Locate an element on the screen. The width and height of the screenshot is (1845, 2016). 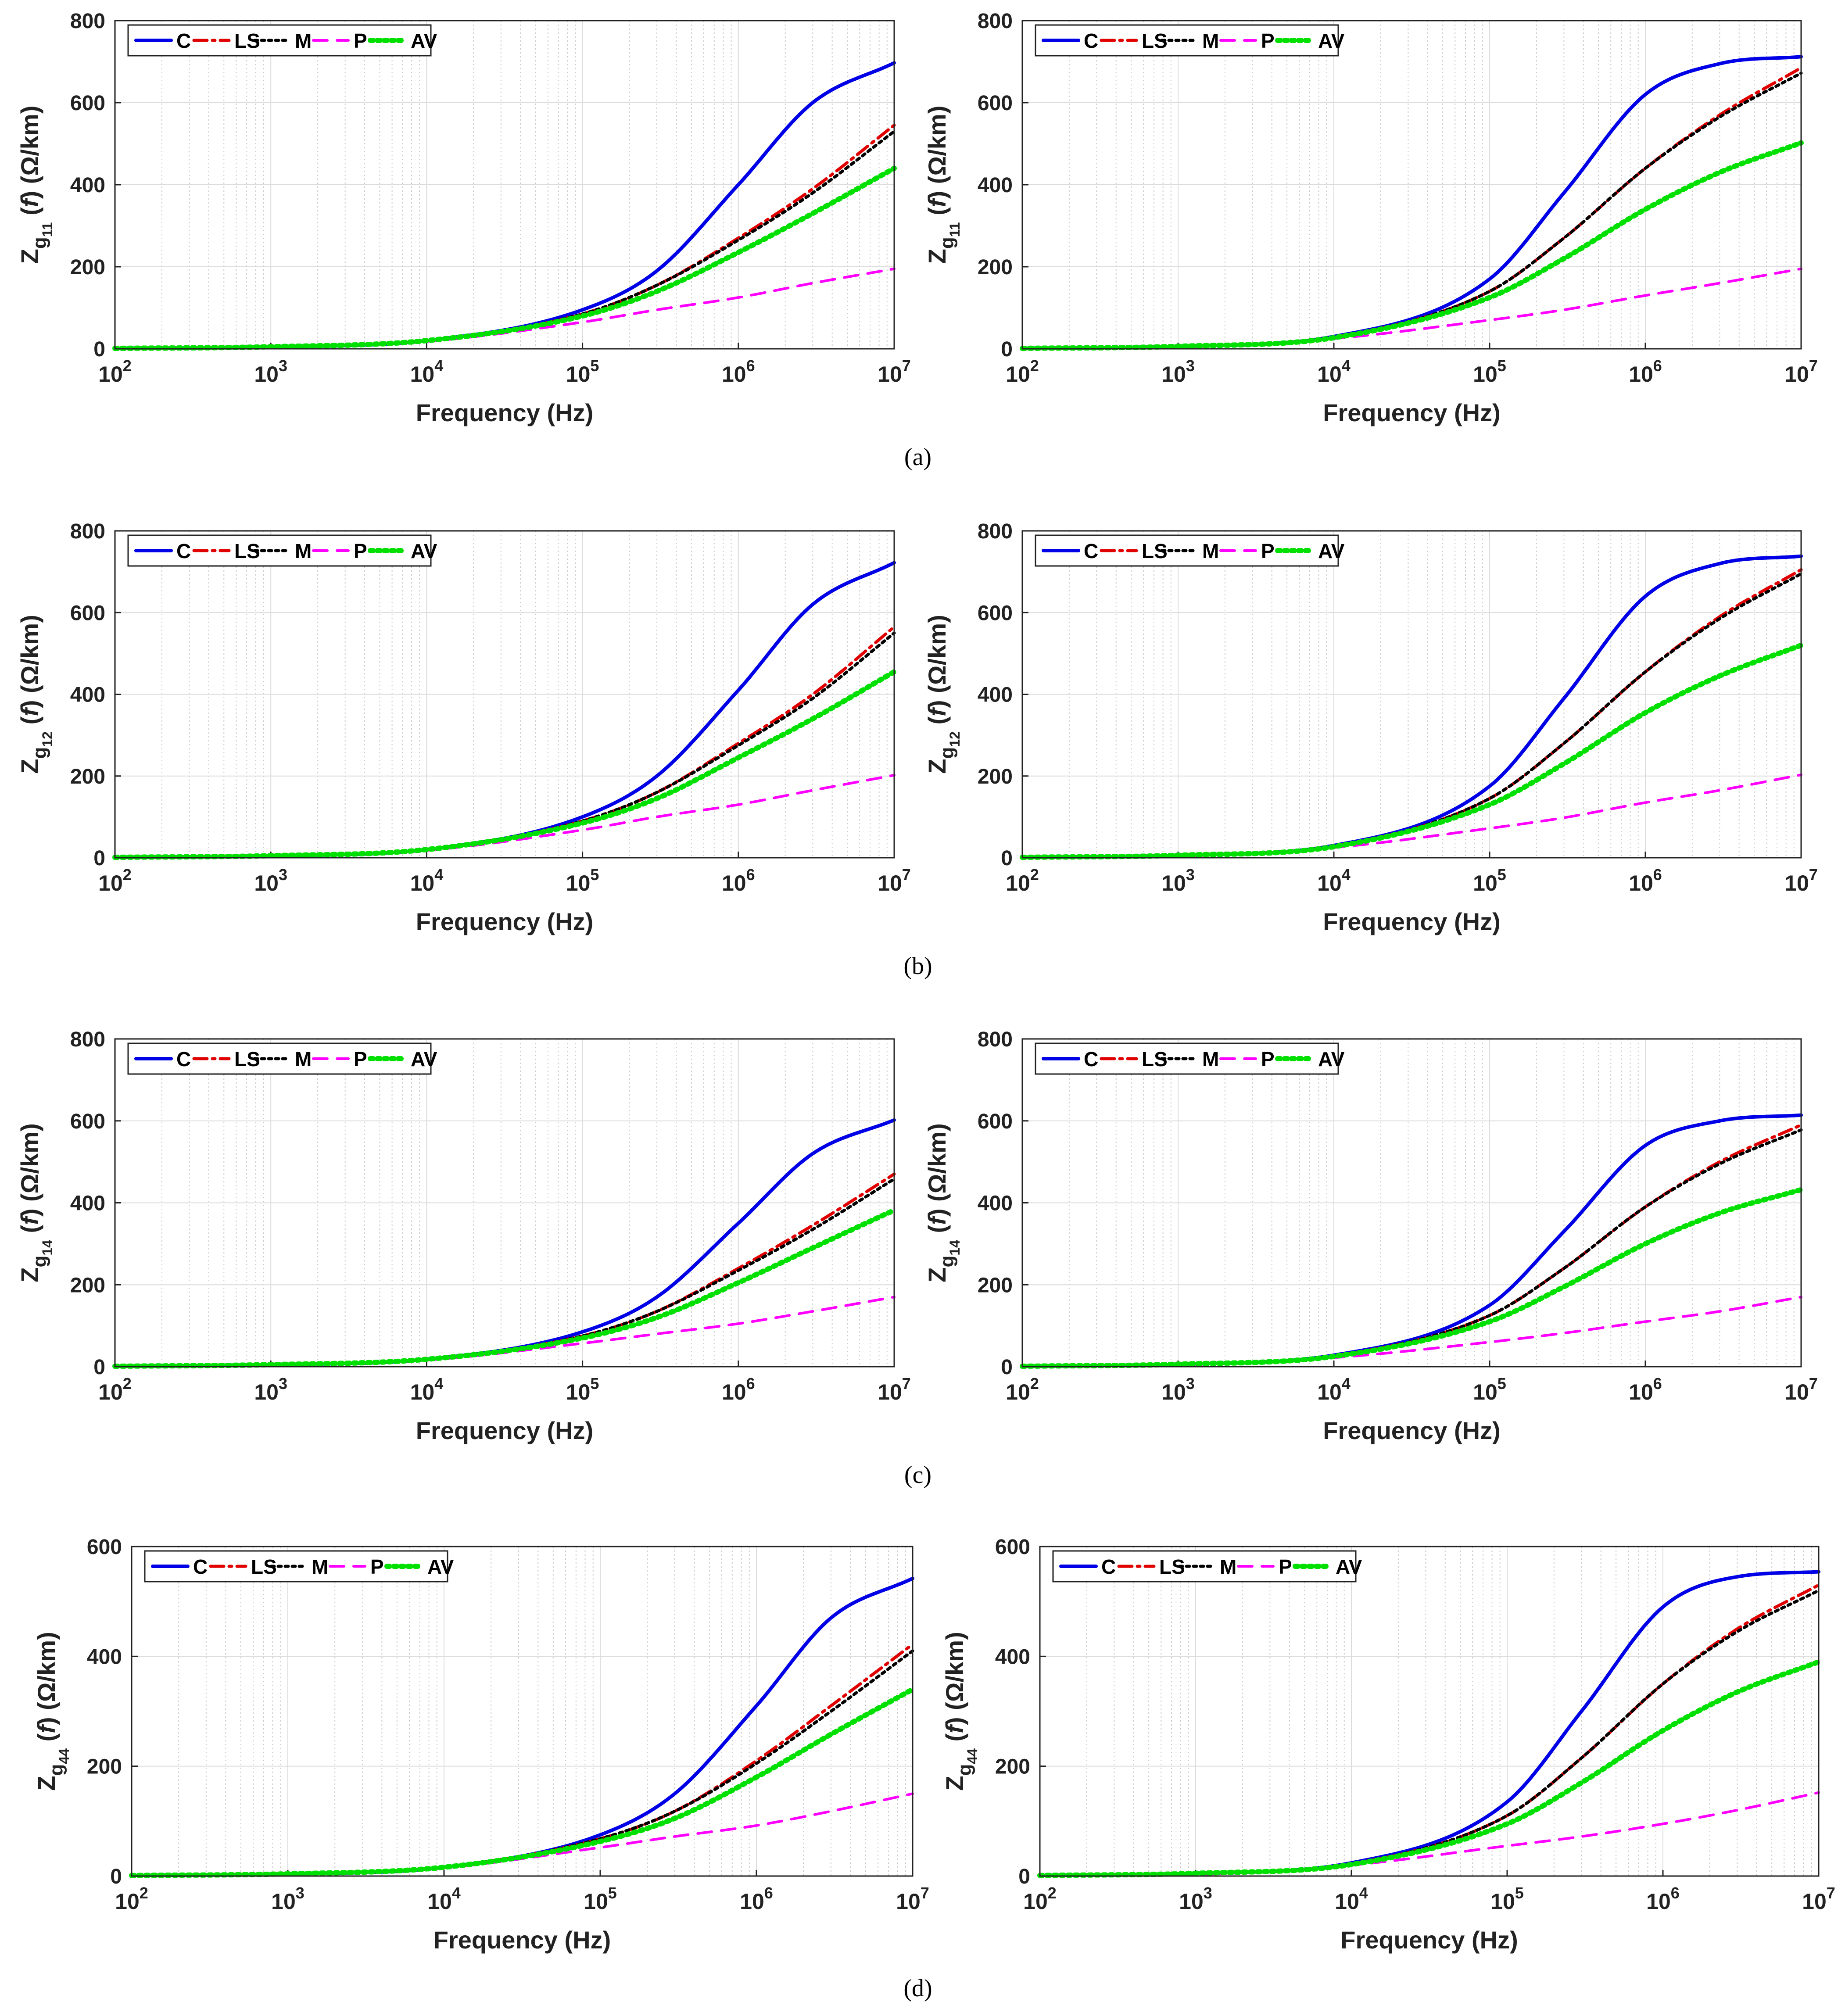
caption-a: (a) is located at coordinates (918, 457).